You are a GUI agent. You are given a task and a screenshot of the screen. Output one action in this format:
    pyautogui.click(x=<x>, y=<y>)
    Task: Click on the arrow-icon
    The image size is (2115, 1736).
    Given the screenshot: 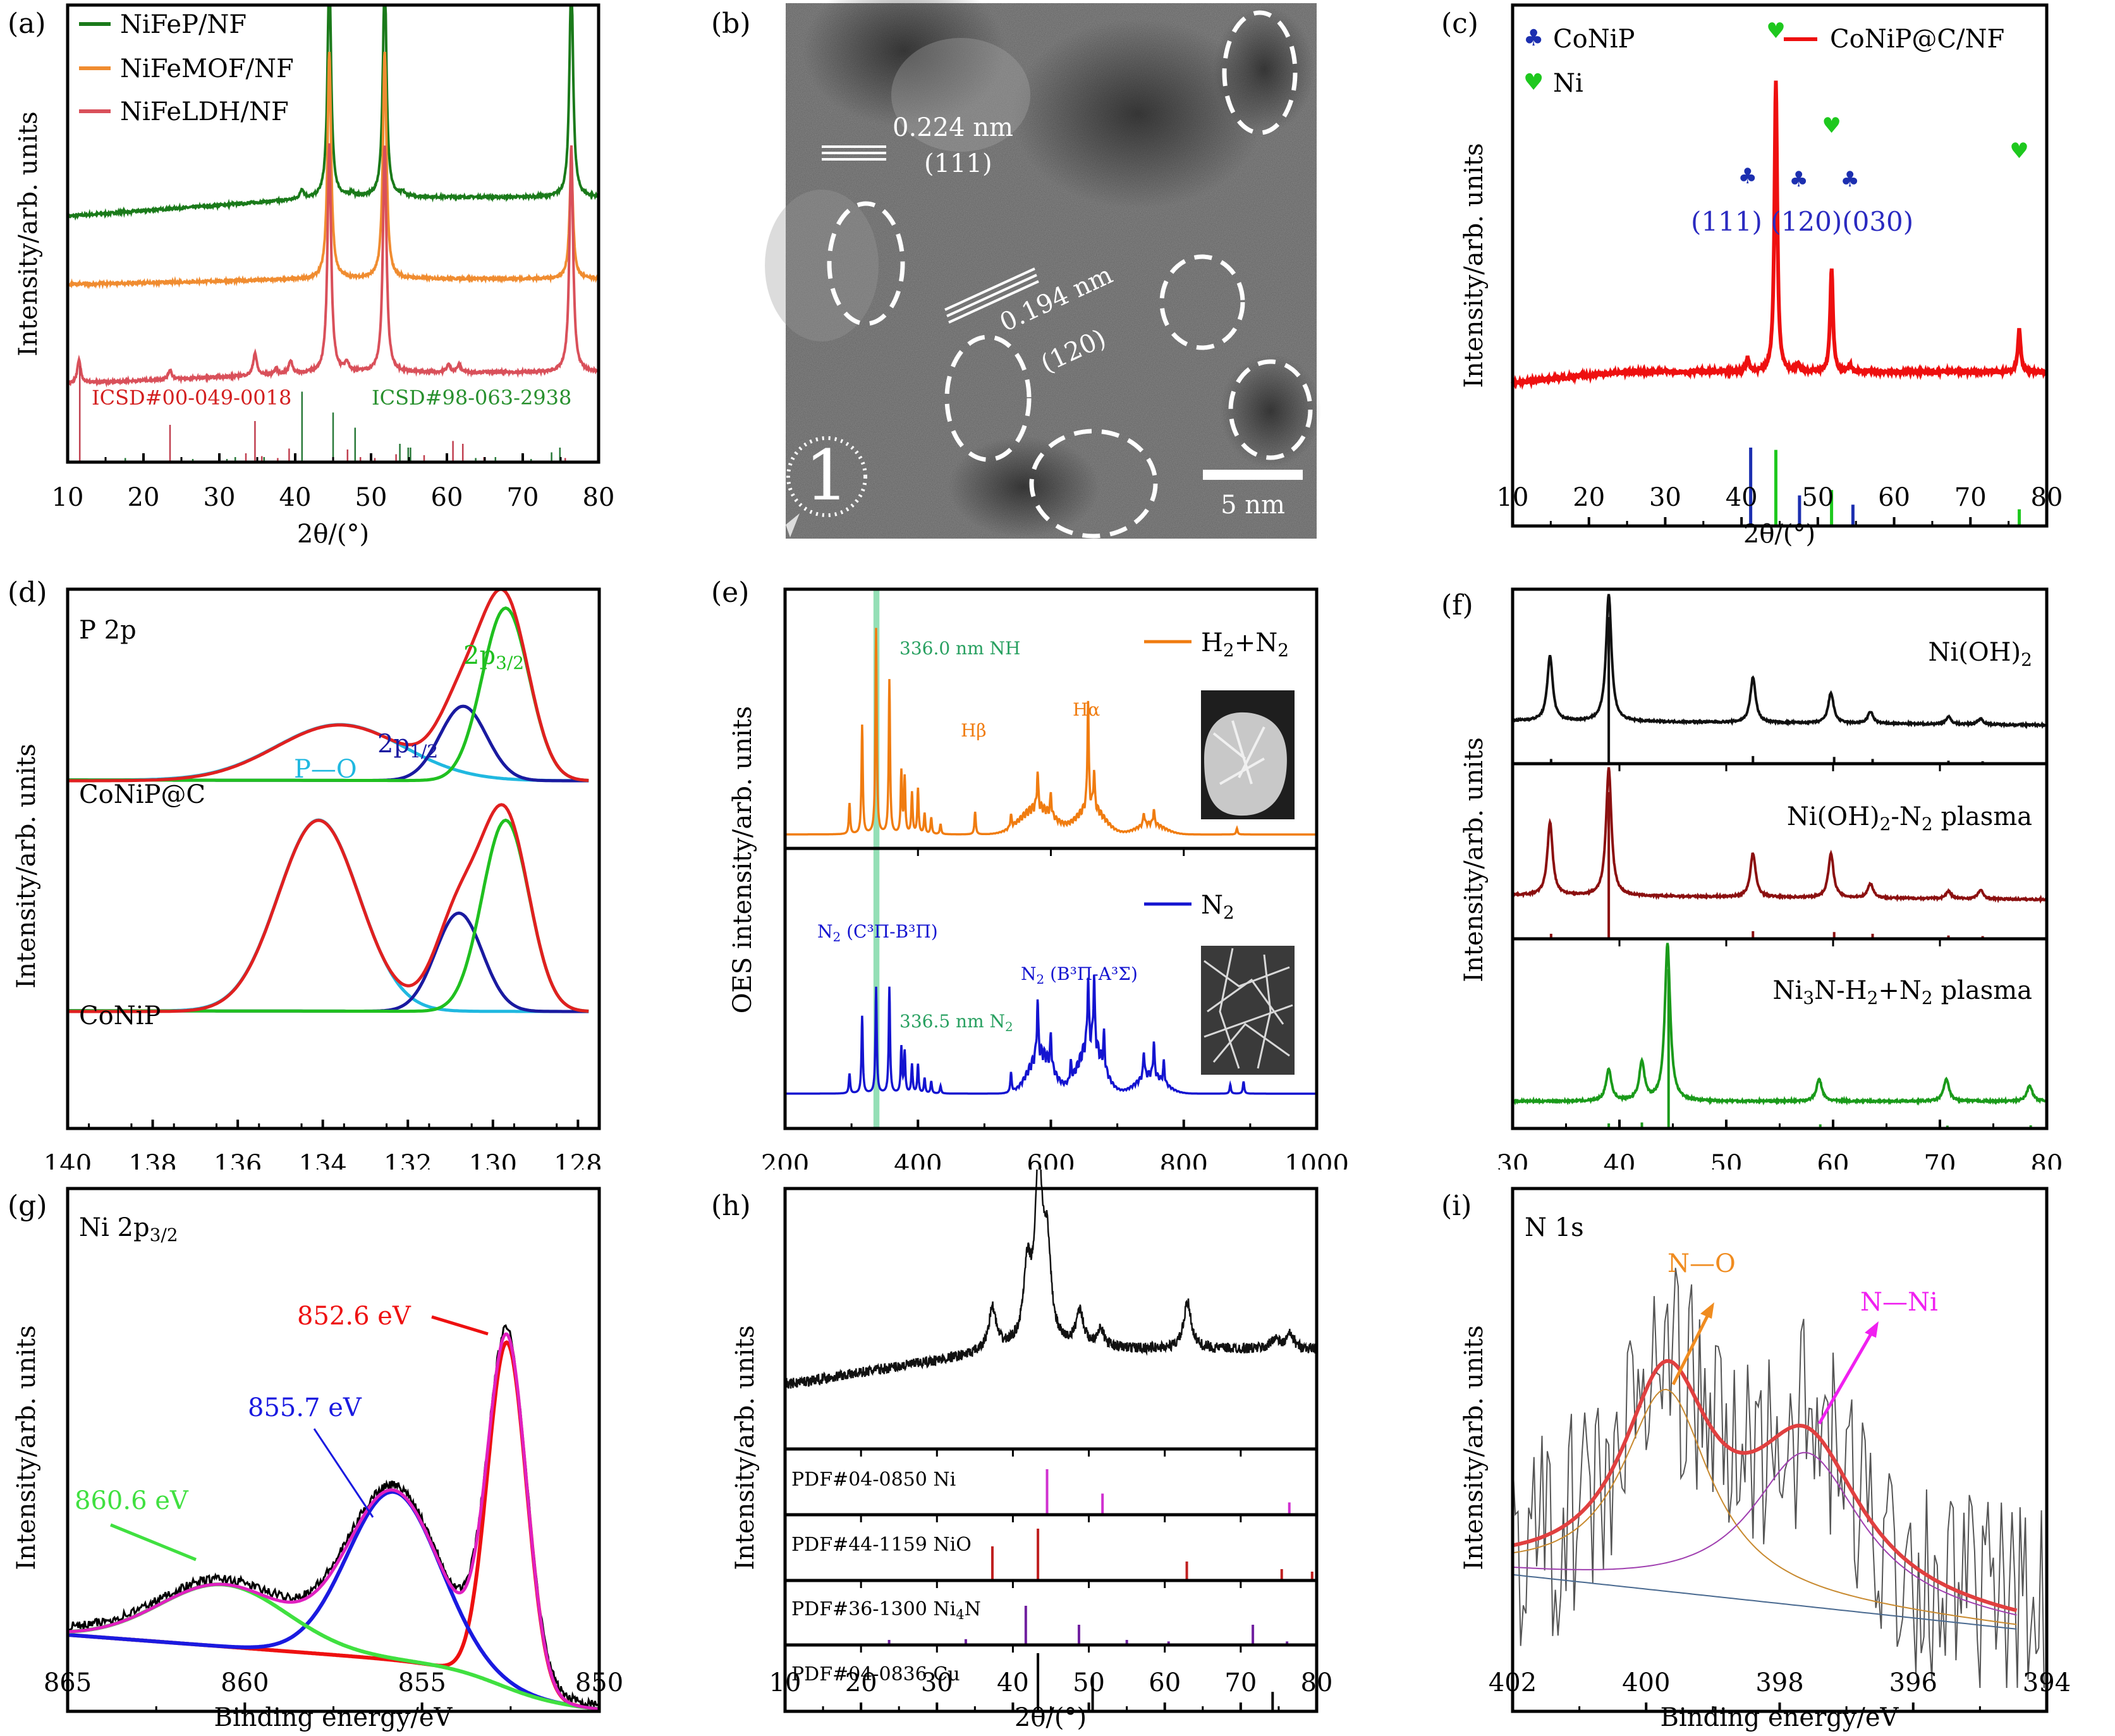 What is the action you would take?
    pyautogui.click(x=793, y=525)
    